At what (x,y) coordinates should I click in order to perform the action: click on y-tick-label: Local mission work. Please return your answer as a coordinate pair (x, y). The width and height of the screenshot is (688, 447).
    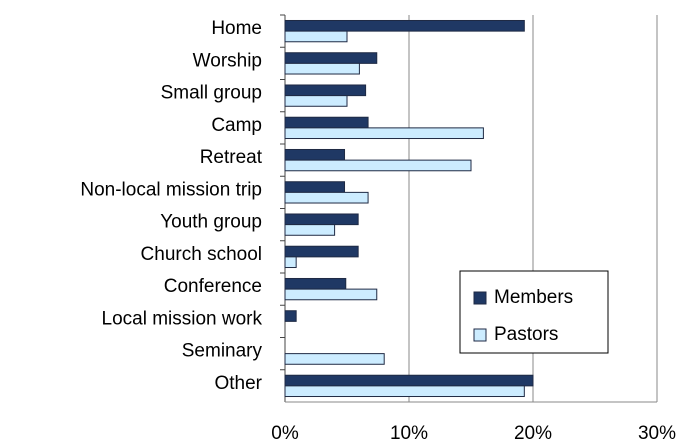
    Looking at the image, I should click on (182, 318).